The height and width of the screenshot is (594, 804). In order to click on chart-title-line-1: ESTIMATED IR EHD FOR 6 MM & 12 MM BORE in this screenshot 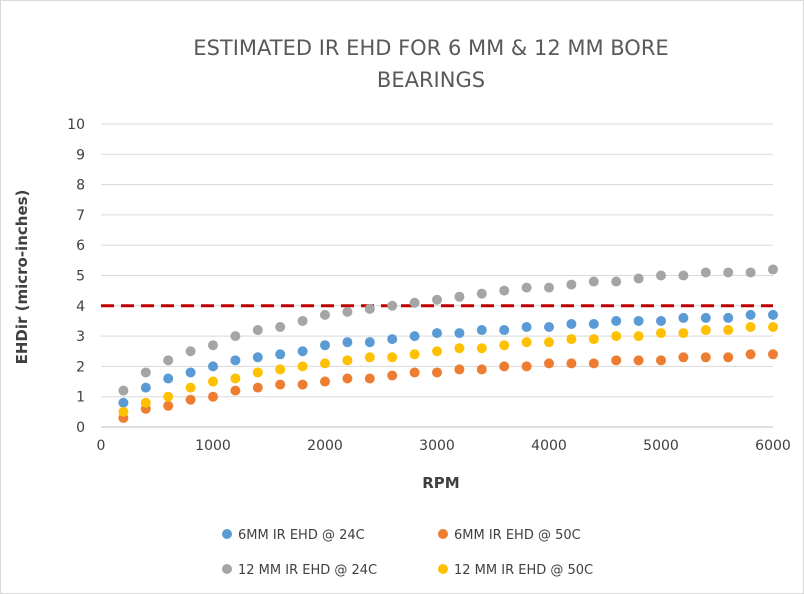, I will do `click(430, 48)`.